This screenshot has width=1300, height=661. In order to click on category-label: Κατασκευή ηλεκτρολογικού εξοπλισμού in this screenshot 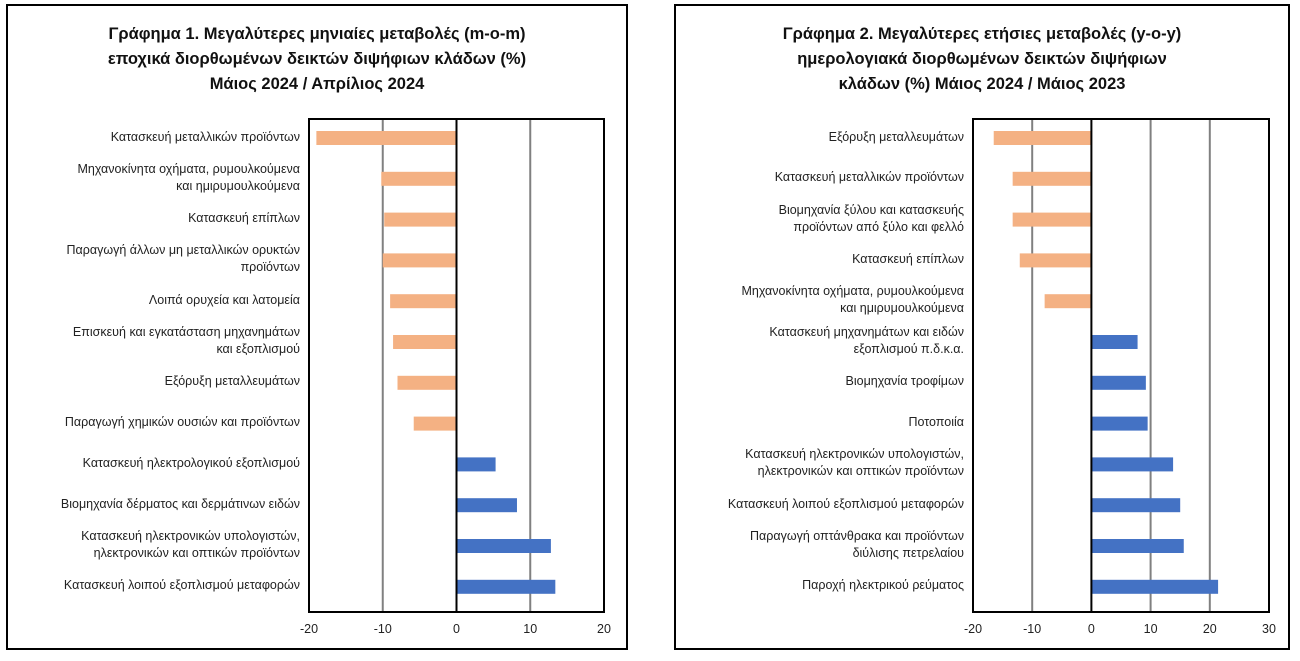, I will do `click(191, 462)`.